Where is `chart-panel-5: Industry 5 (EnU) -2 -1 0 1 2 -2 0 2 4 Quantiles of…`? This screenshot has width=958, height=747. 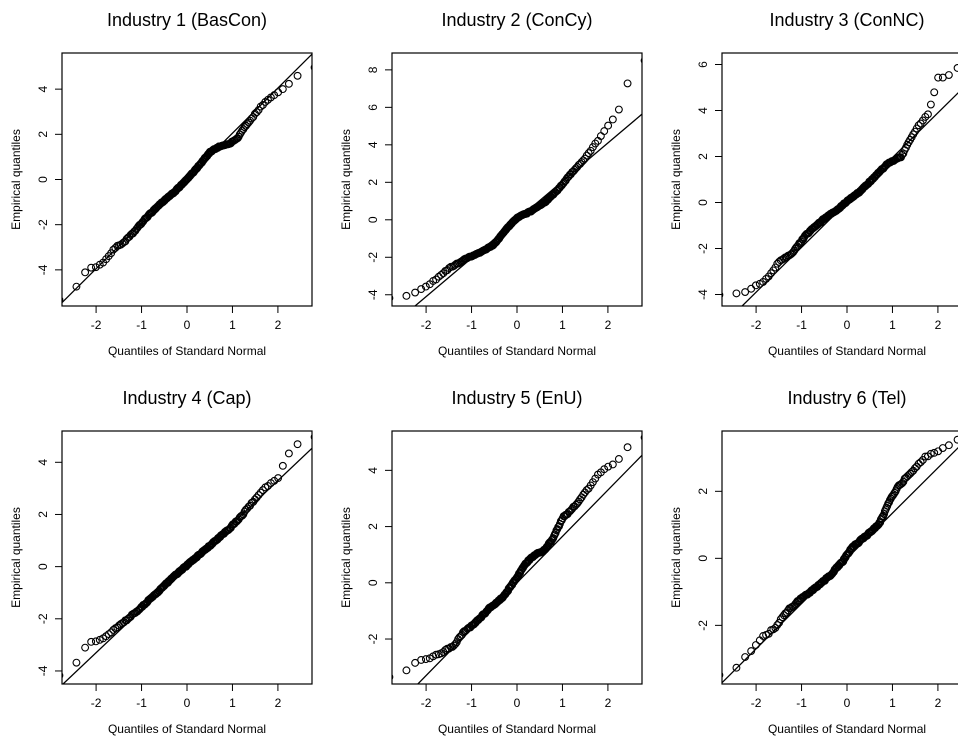
chart-panel-5: Industry 5 (EnU) -2 -1 0 1 2 -2 0 2 4 Quantiles of… is located at coordinates (491, 562).